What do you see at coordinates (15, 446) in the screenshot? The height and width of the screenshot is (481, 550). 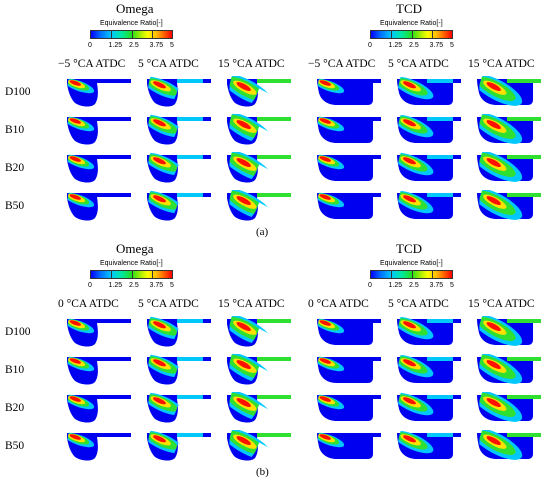 I see `row-label: B50` at bounding box center [15, 446].